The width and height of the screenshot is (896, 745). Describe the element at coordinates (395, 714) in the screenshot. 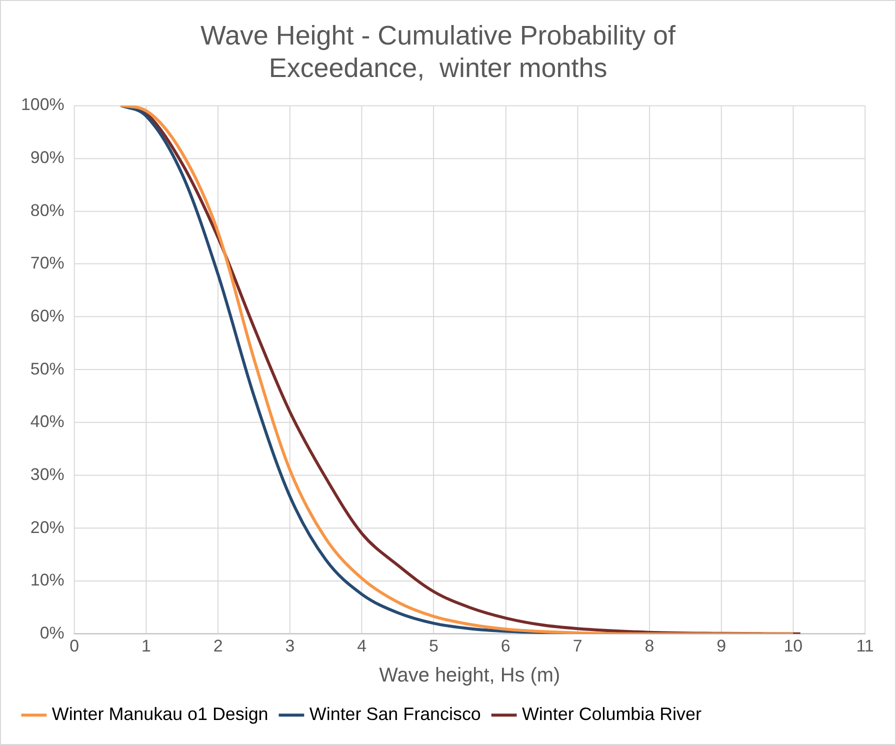

I see `legend-label: Winter San Francisco` at that location.